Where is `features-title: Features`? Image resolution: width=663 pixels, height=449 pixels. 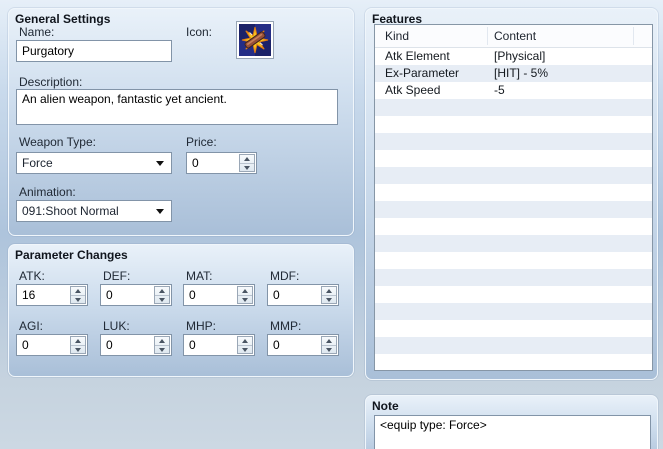
features-title: Features is located at coordinates (397, 19).